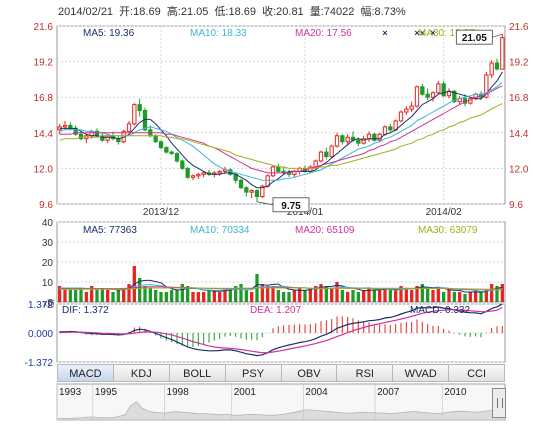  Describe the element at coordinates (281, 330) in the screenshot. I see `macd-dea-line` at that location.